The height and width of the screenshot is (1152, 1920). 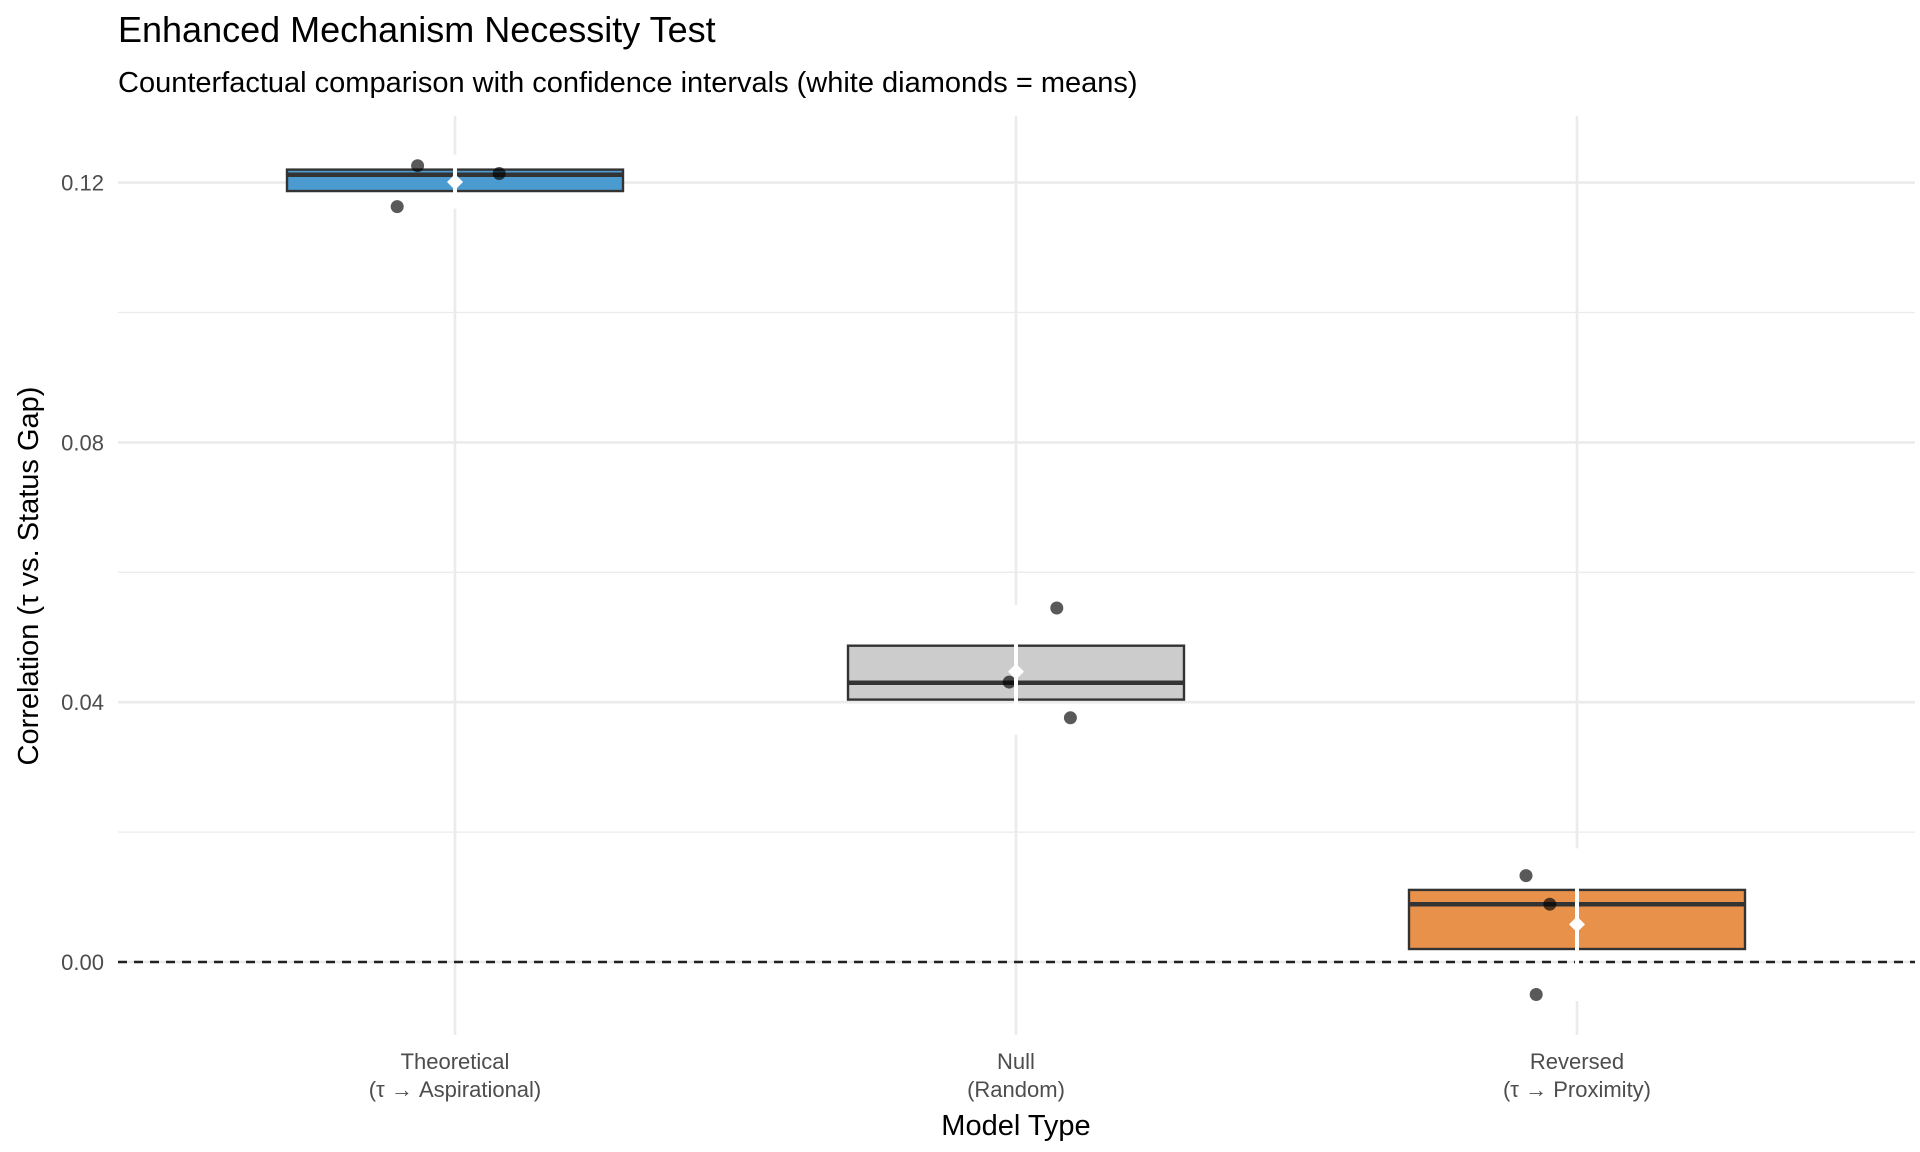 What do you see at coordinates (455, 1089) in the screenshot?
I see `x-tick-sublabel: (τ → Aspirational)` at bounding box center [455, 1089].